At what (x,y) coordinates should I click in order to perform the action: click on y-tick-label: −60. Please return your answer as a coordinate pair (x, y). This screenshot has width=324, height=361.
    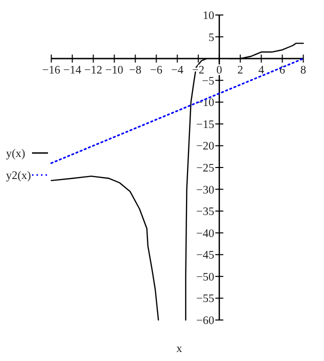
    Looking at the image, I should click on (205, 321).